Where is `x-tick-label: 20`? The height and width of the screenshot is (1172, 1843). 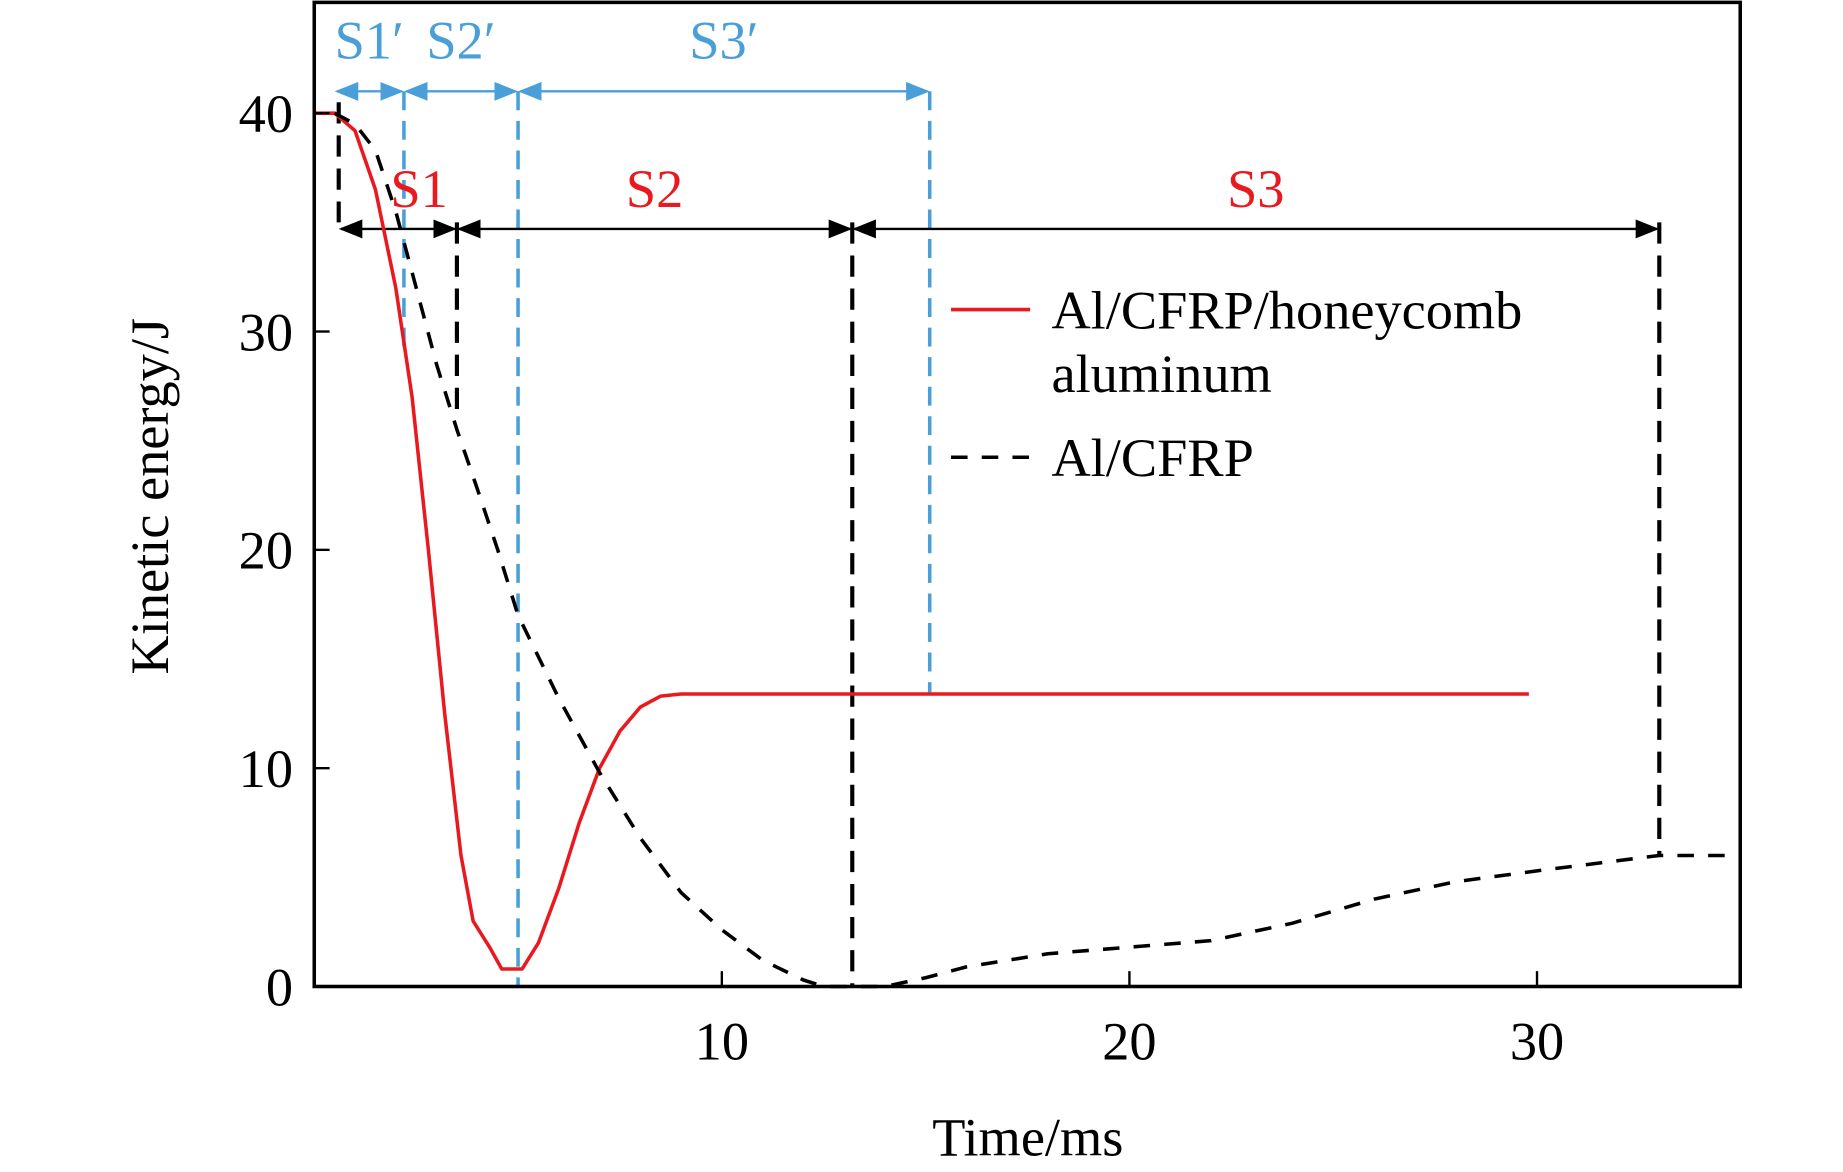
x-tick-label: 20 is located at coordinates (1129, 1042).